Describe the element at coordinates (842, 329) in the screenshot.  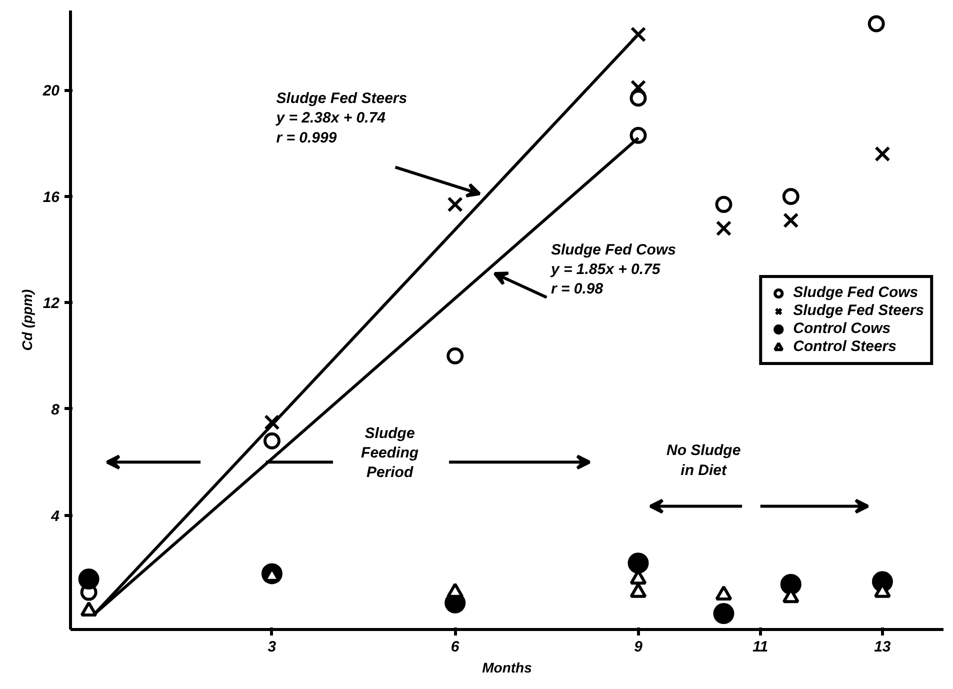
I see `legend-label: Control Cows` at that location.